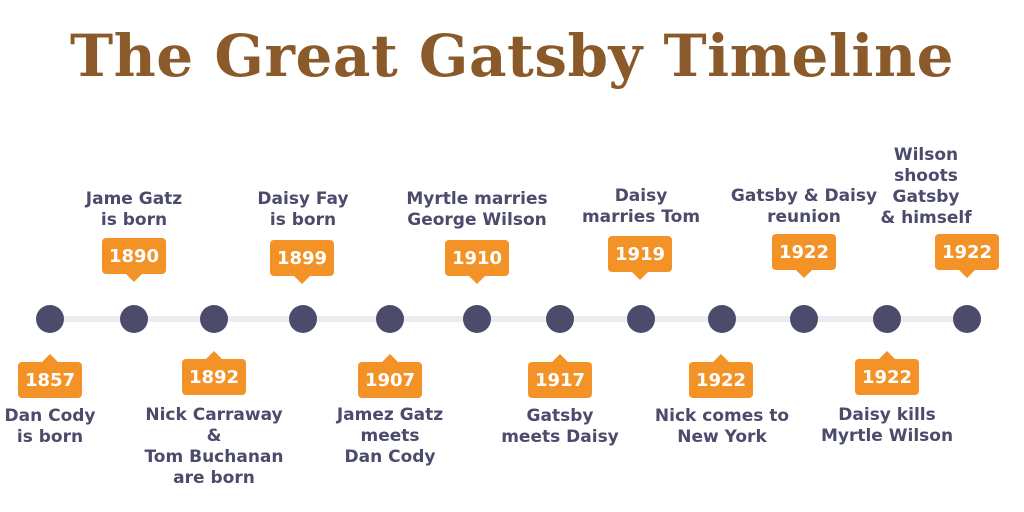 This screenshot has height=512, width=1024. Describe the element at coordinates (302, 262) in the screenshot. I see `year-badge: 1899` at that location.